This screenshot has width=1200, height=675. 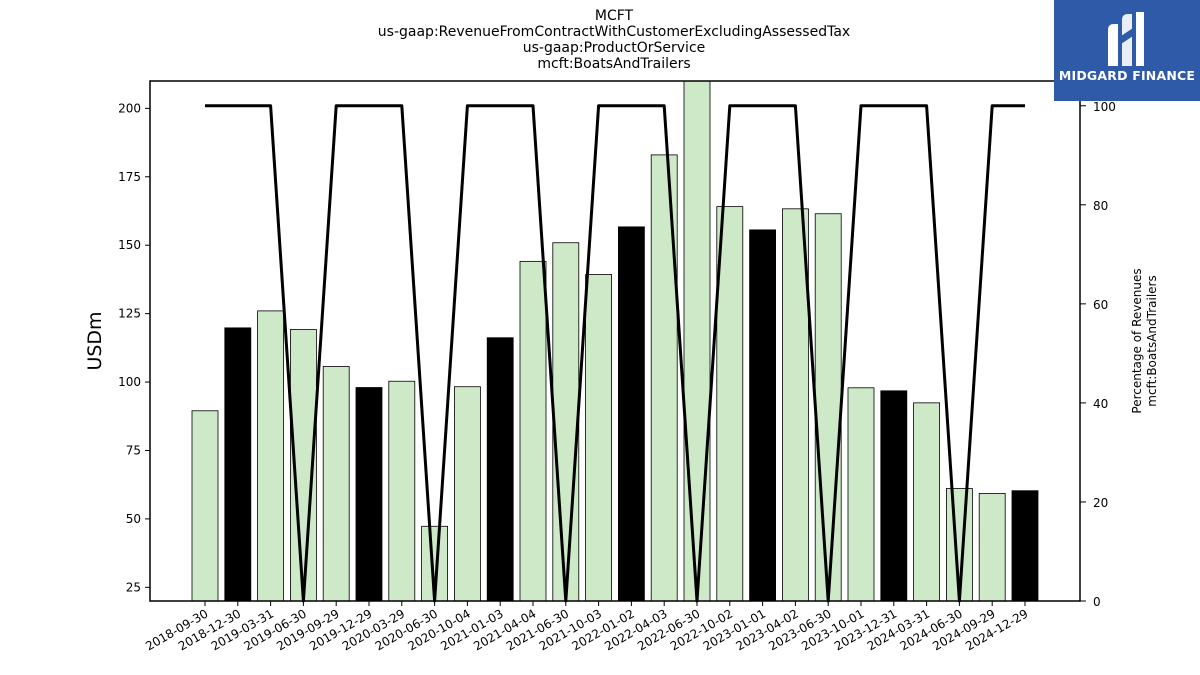 What do you see at coordinates (1100, 404) in the screenshot?
I see `y2-tick-label: 40` at bounding box center [1100, 404].